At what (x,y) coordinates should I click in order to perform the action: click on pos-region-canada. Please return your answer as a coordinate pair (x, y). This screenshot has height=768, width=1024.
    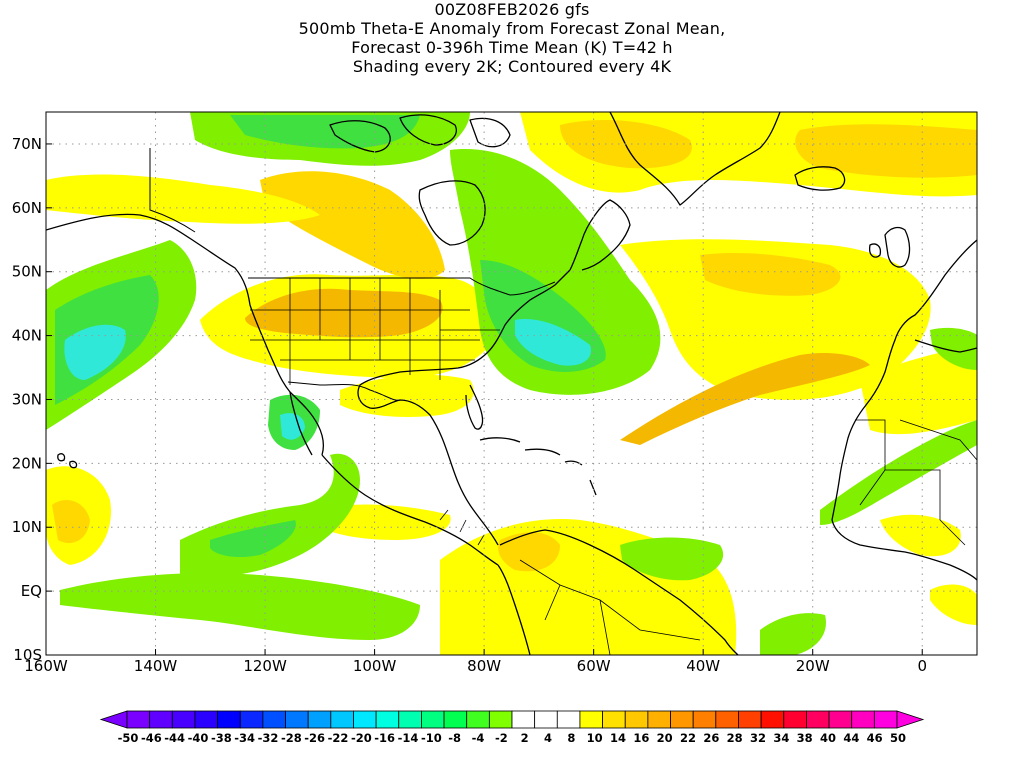
    Looking at the image, I should click on (352, 225).